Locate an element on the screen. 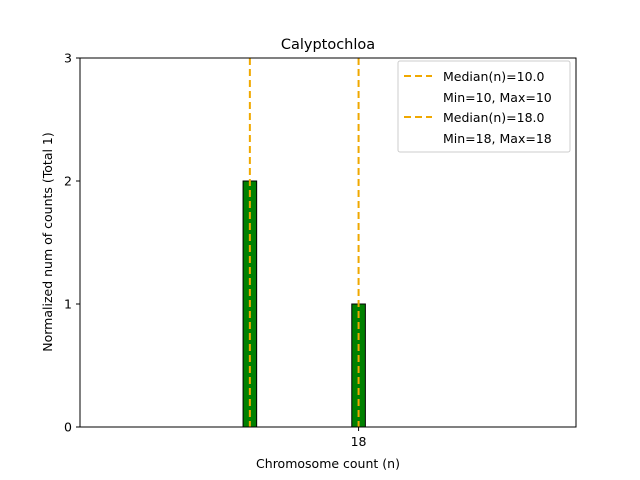  y-tick-label-1: 1 is located at coordinates (68, 304).